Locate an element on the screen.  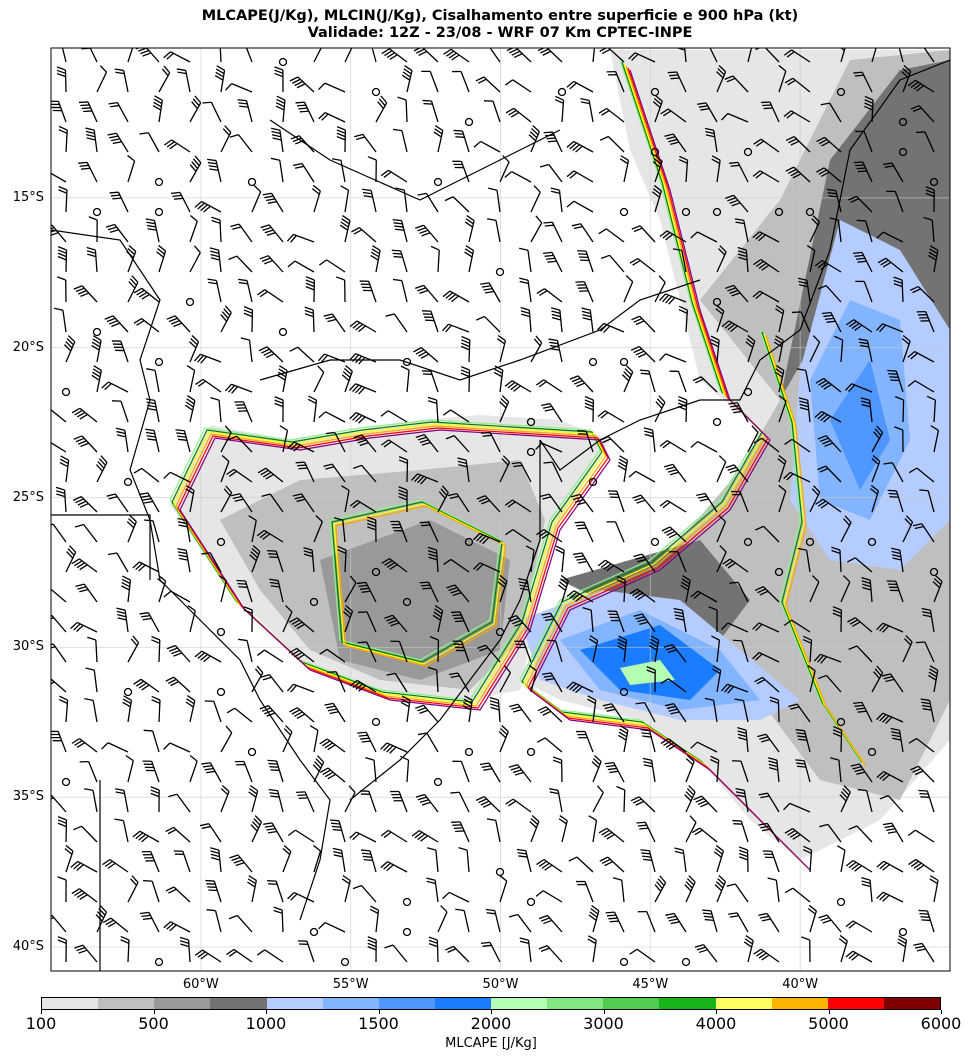
colorbar-swatch is located at coordinates (126, 1003).